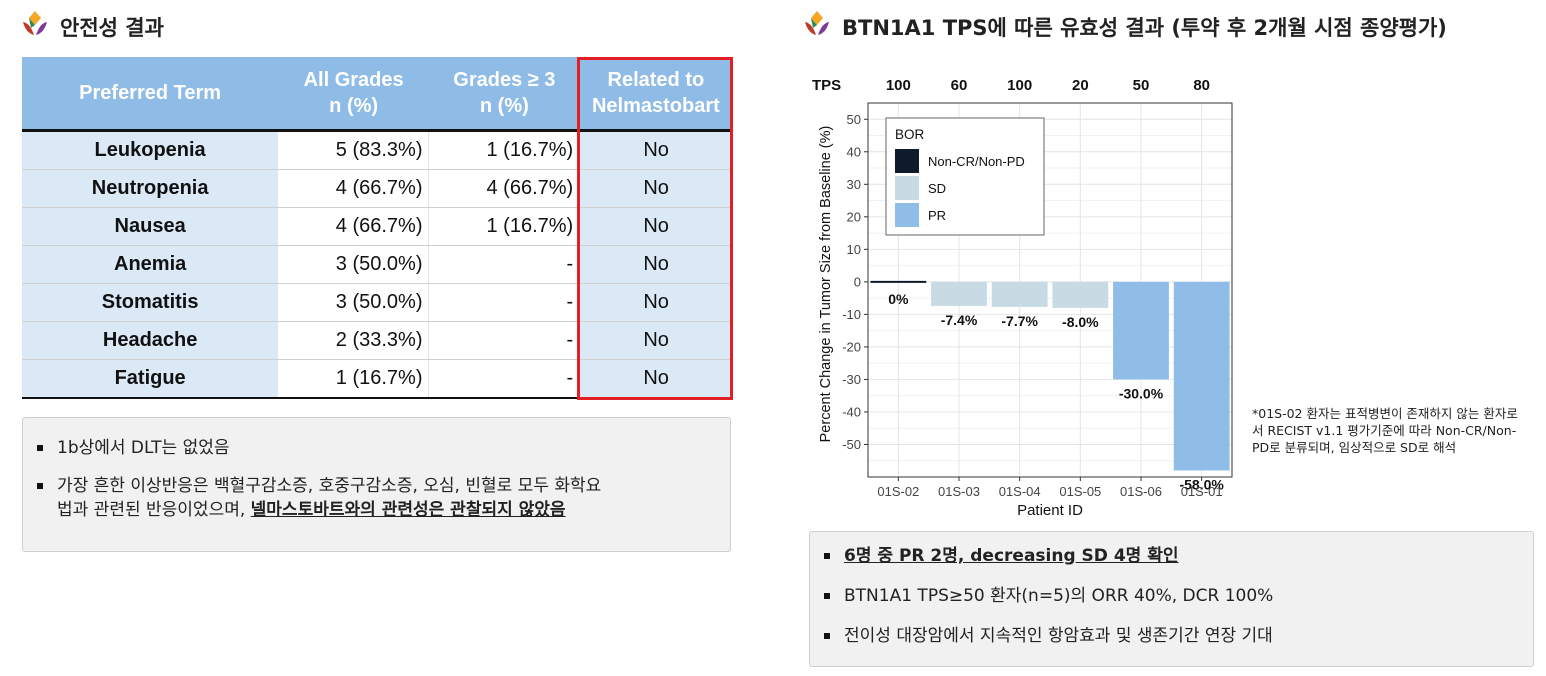 The height and width of the screenshot is (676, 1546). Describe the element at coordinates (150, 226) in the screenshot. I see `term-cell: Nausea` at that location.